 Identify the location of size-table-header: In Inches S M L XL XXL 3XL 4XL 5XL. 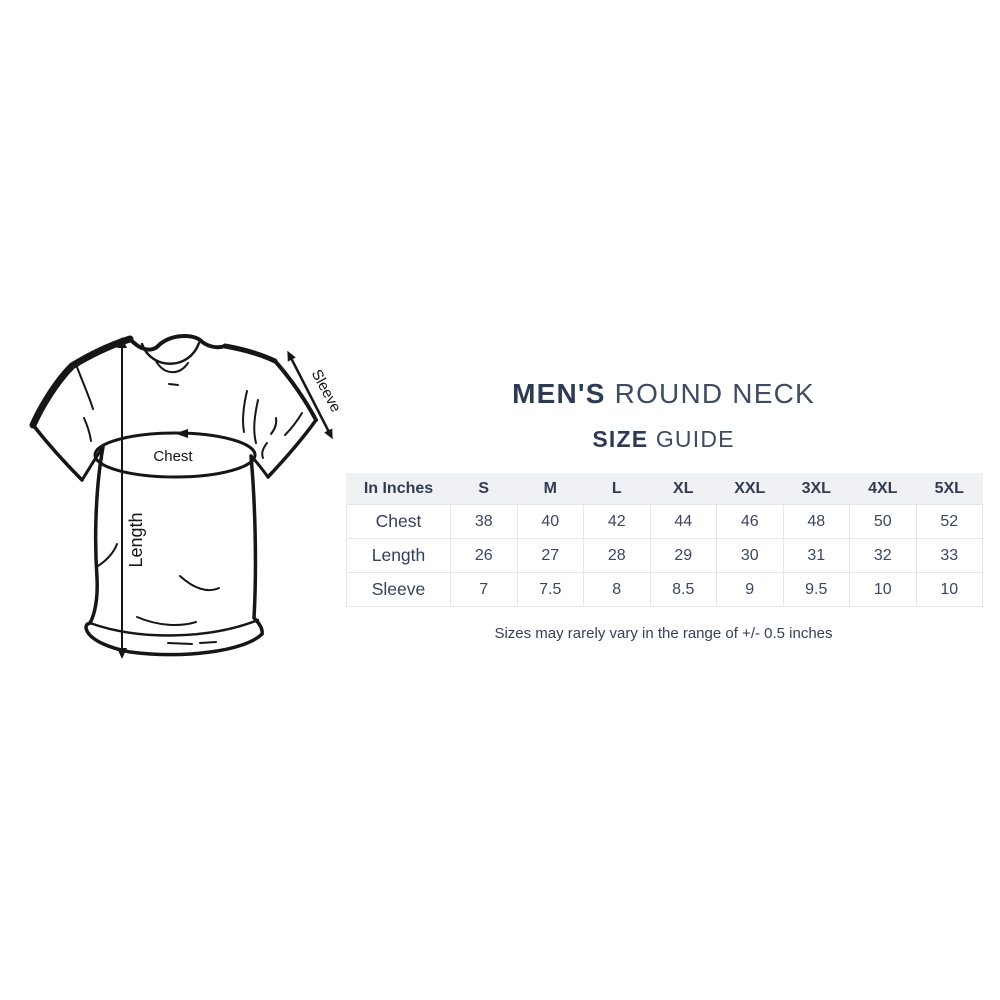
(664, 489).